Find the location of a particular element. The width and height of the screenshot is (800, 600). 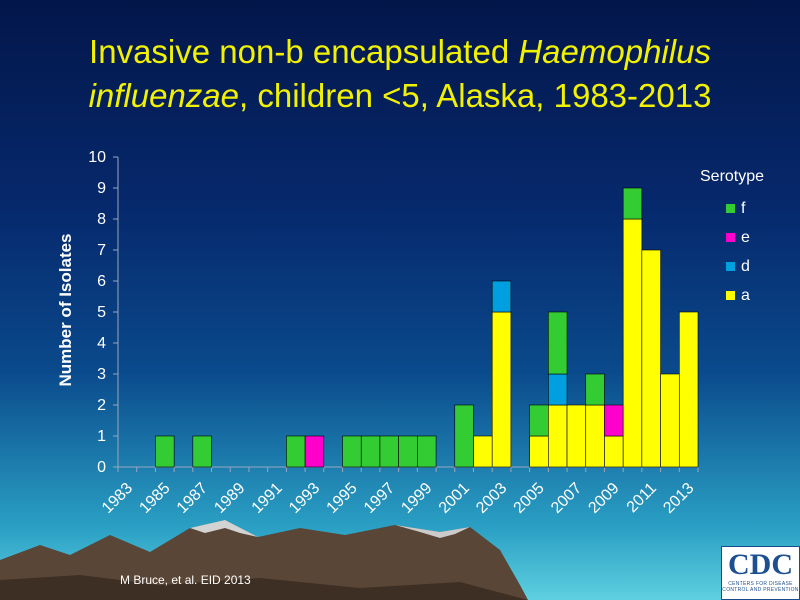

y-tick-label: 6 is located at coordinates (101, 281).